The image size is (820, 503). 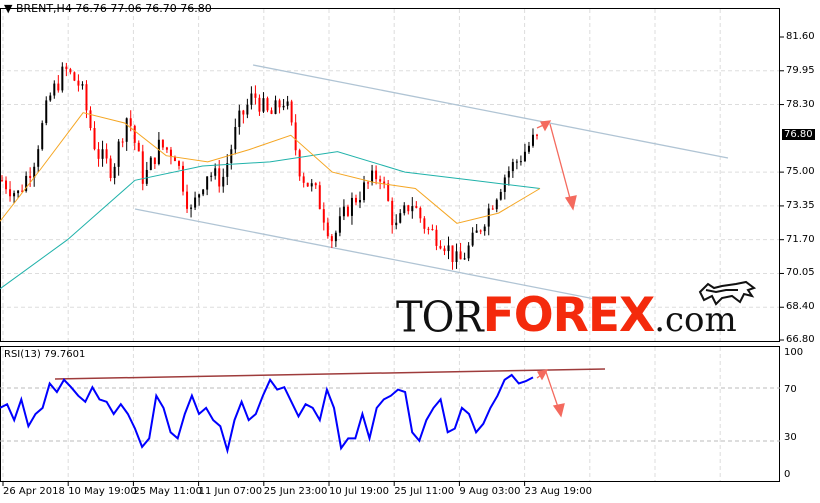 What do you see at coordinates (800, 70) in the screenshot?
I see `price-axis-label: 79.95` at bounding box center [800, 70].